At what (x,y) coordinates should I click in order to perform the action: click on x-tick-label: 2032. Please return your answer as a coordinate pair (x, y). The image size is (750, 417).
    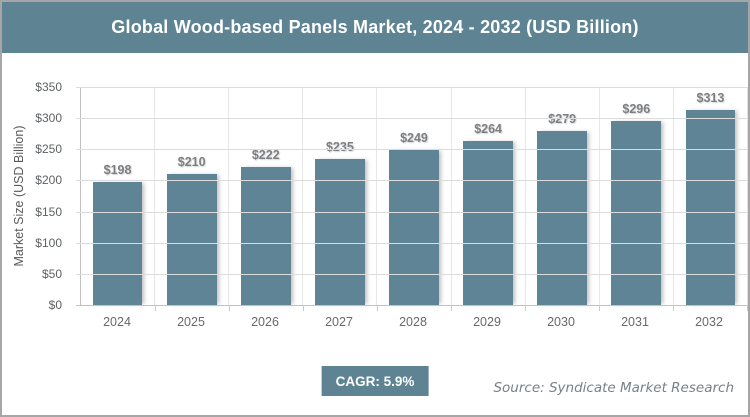
    Looking at the image, I should click on (709, 322).